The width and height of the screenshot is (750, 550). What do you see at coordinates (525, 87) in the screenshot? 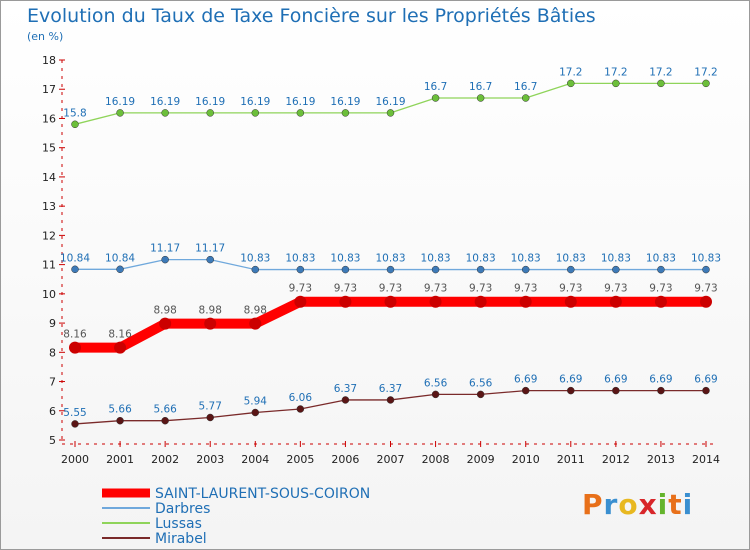
I see `data-label: 16.7` at bounding box center [525, 87].